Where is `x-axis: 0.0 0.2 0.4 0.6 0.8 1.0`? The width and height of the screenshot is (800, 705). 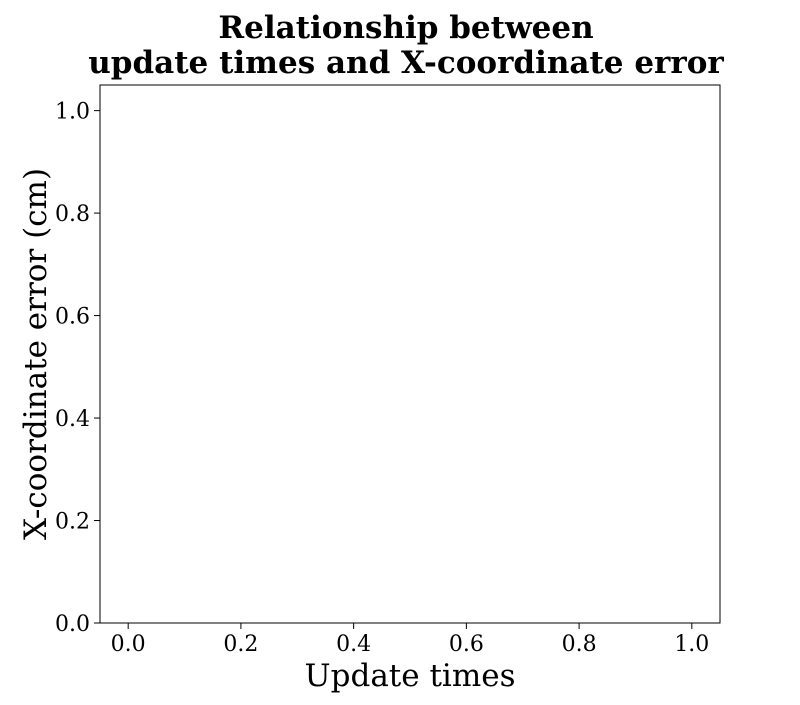 x-axis: 0.0 0.2 0.4 0.6 0.8 1.0 is located at coordinates (410, 640).